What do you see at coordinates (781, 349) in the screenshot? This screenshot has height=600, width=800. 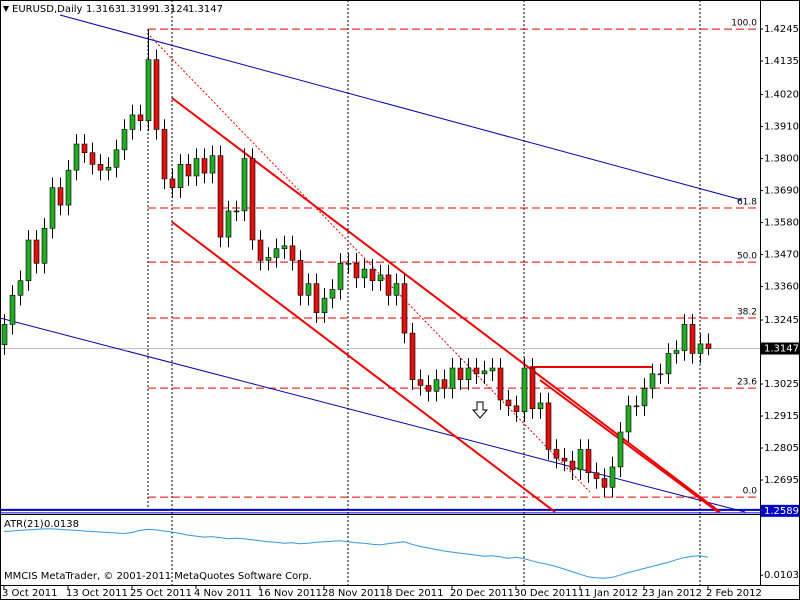 I see `last-price-label: 1.3147` at bounding box center [781, 349].